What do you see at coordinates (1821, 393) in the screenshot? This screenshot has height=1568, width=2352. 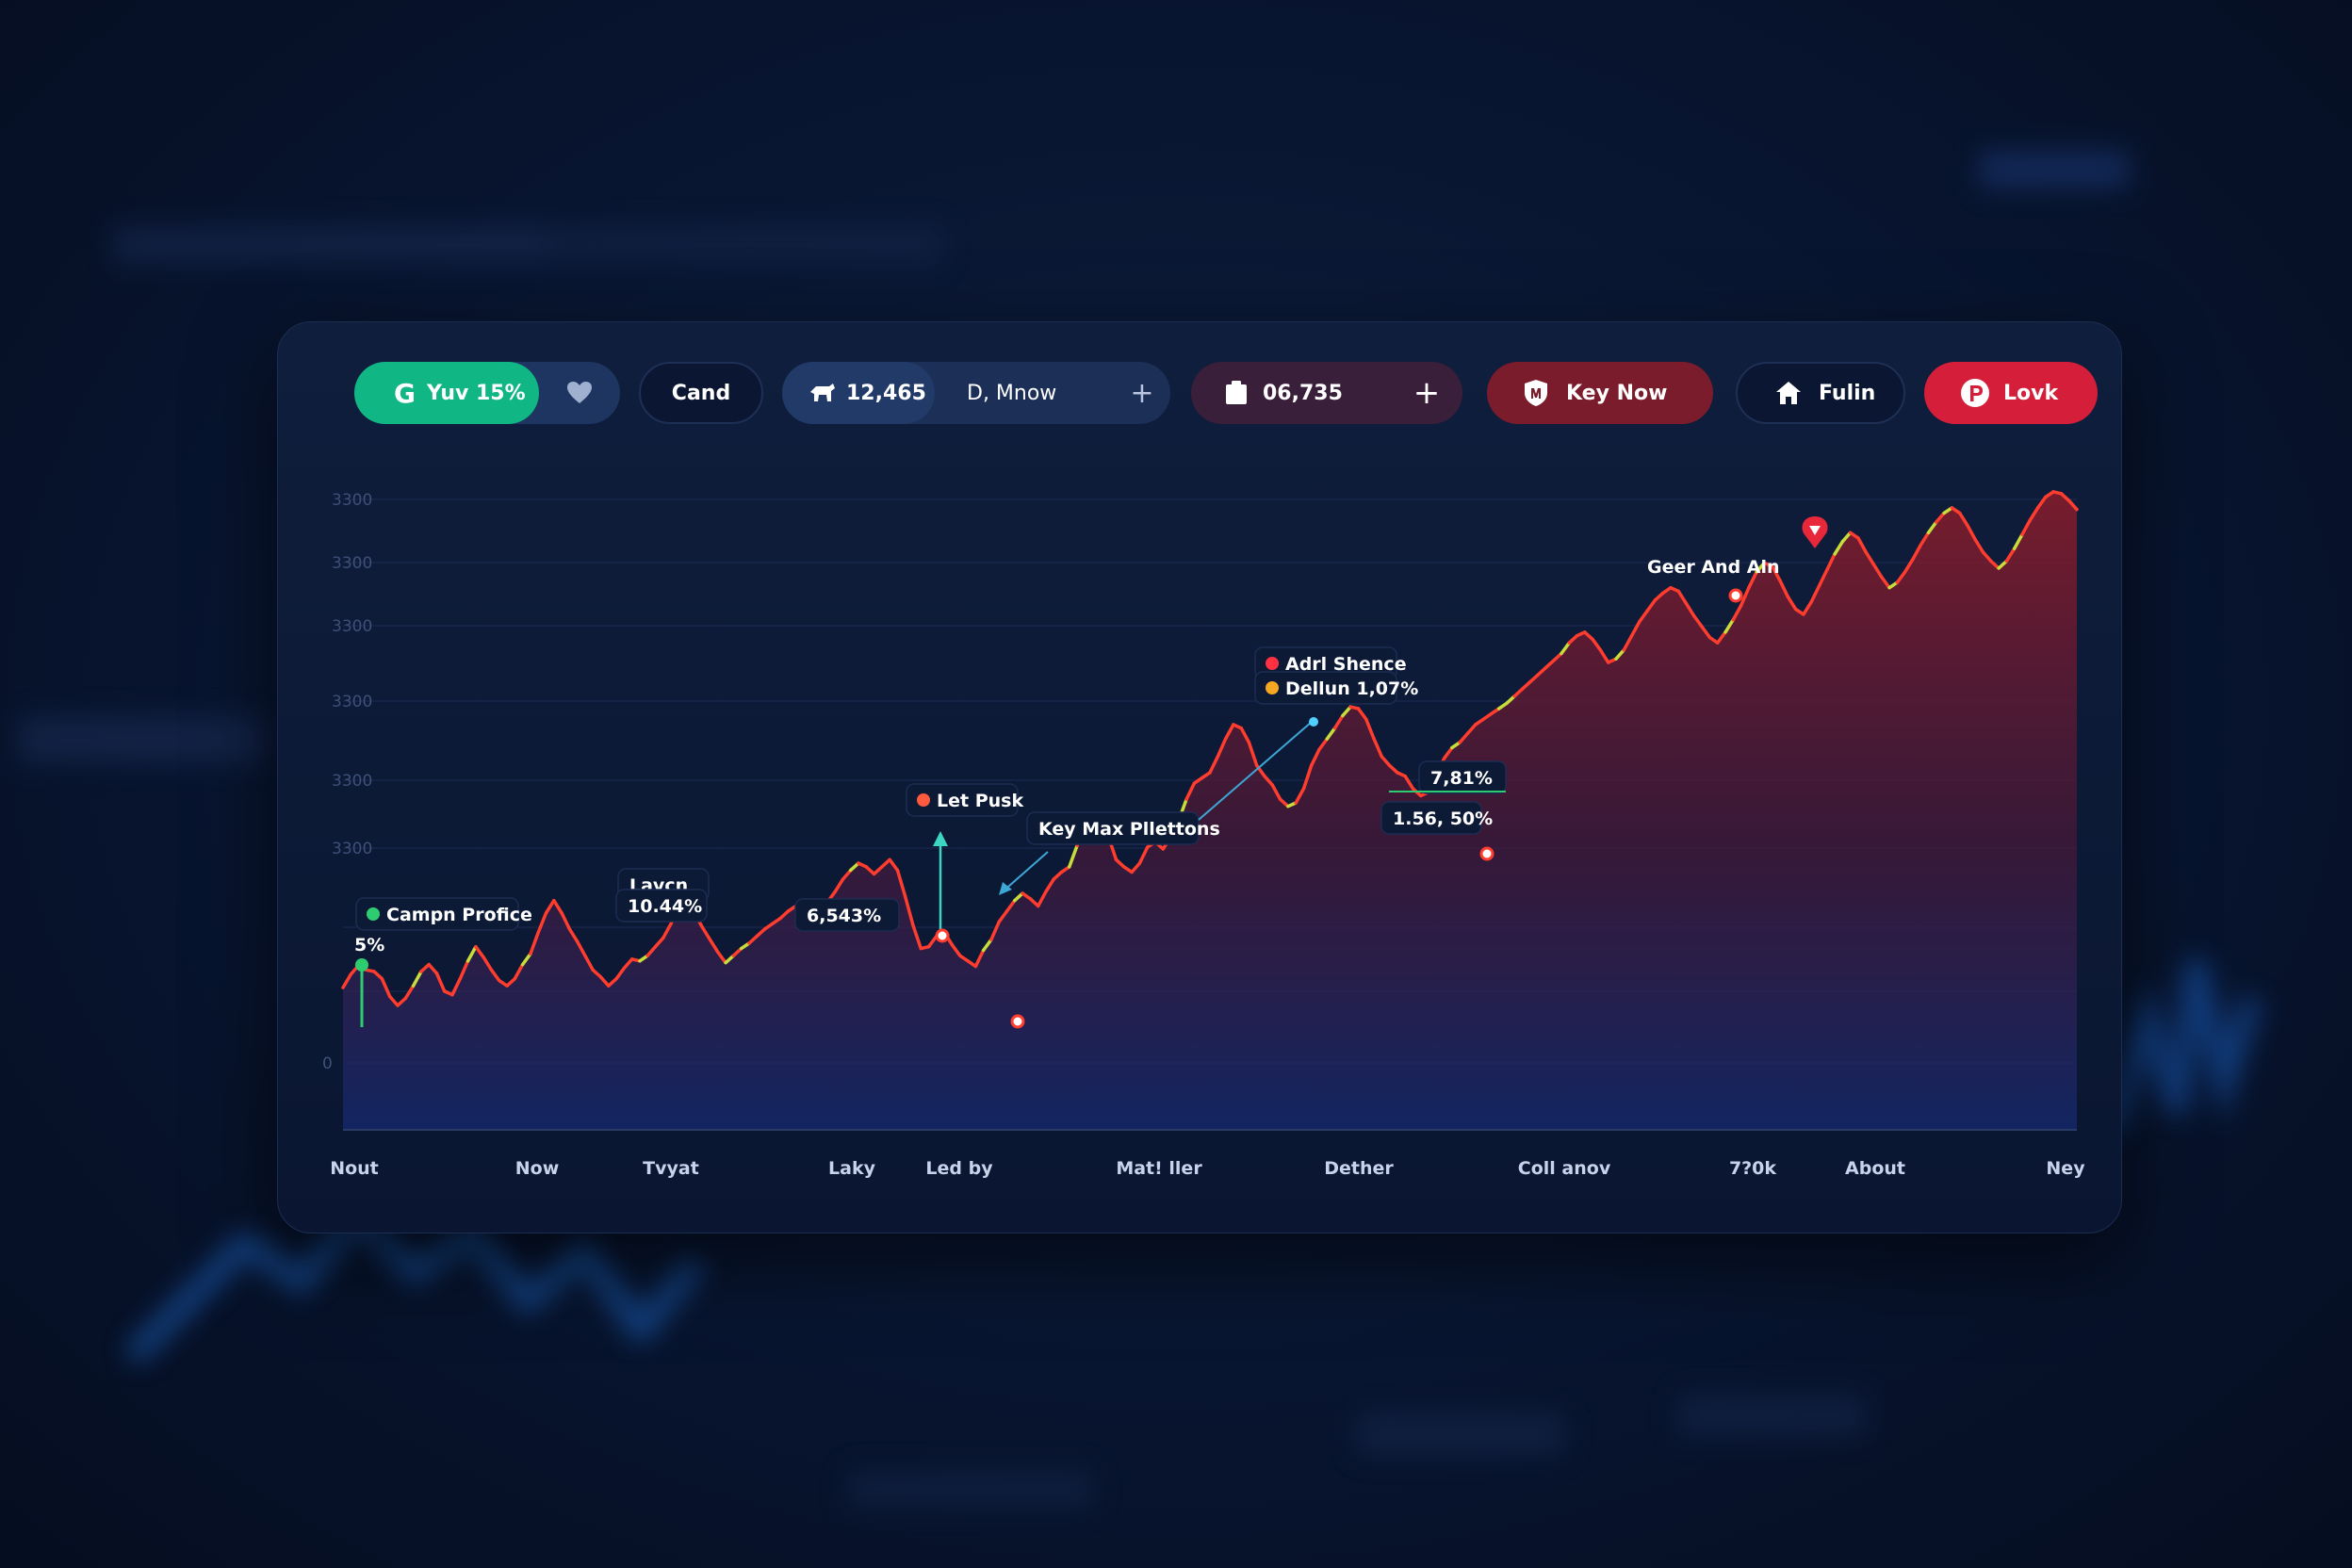 I see `fulin-button: Fulin` at bounding box center [1821, 393].